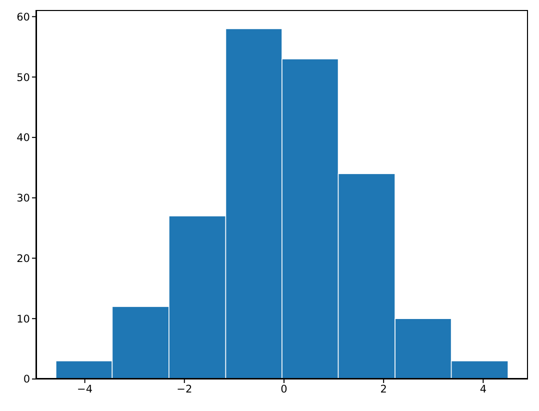  I want to click on y-tick-label: 30, so click(23, 198).